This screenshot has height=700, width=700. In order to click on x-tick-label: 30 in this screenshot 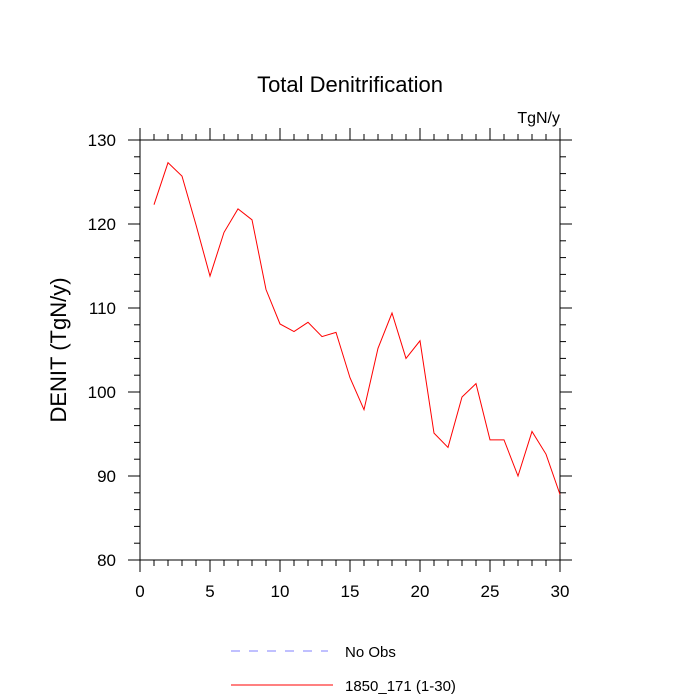, I will do `click(560, 591)`.